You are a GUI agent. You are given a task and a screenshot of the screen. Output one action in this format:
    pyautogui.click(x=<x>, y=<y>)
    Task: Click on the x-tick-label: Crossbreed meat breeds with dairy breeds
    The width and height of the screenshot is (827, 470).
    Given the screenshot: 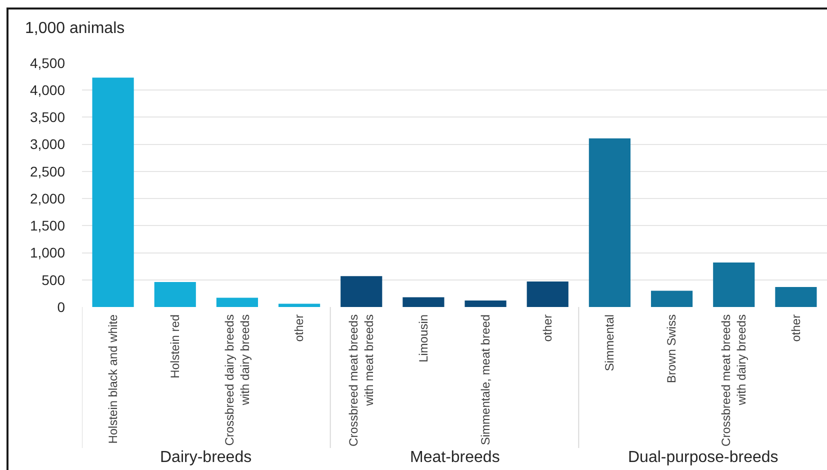 What is the action you would take?
    pyautogui.click(x=733, y=380)
    